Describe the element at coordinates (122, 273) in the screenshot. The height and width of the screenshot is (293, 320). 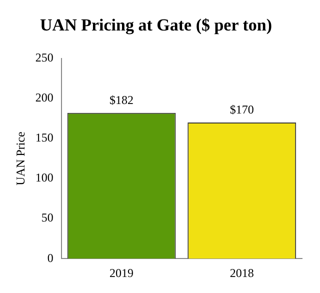
I see `x-tick-label: 2019` at that location.